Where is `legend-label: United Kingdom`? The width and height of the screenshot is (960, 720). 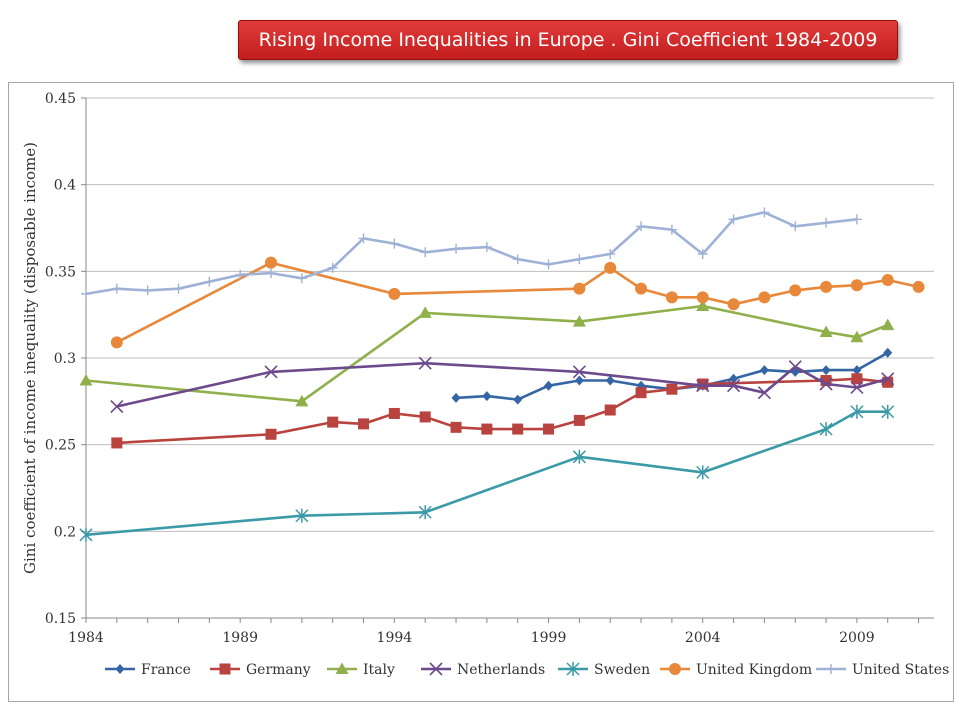
legend-label: United Kingdom is located at coordinates (754, 670).